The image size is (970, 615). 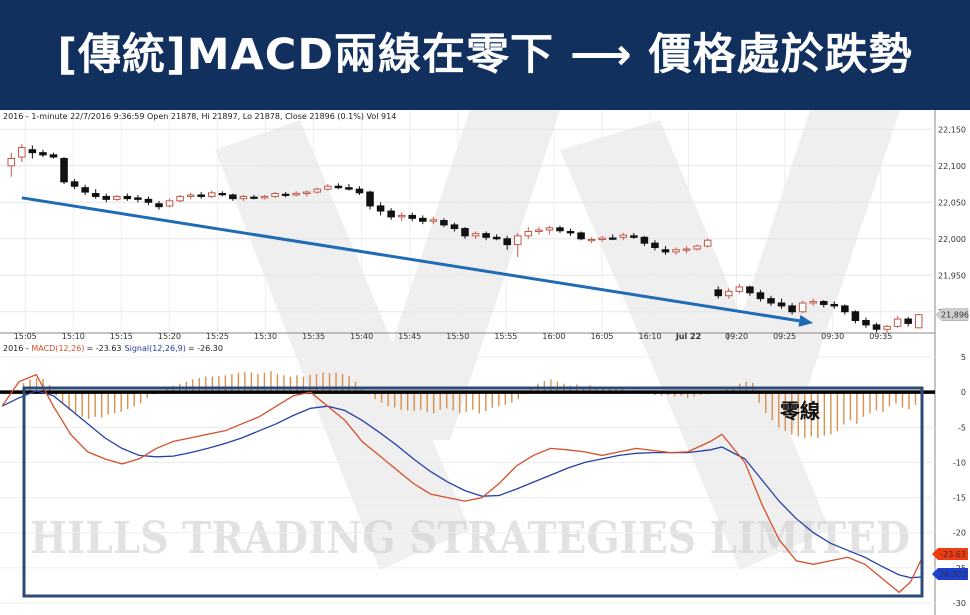 What do you see at coordinates (955, 315) in the screenshot?
I see `last-price-label: 21,896` at bounding box center [955, 315].